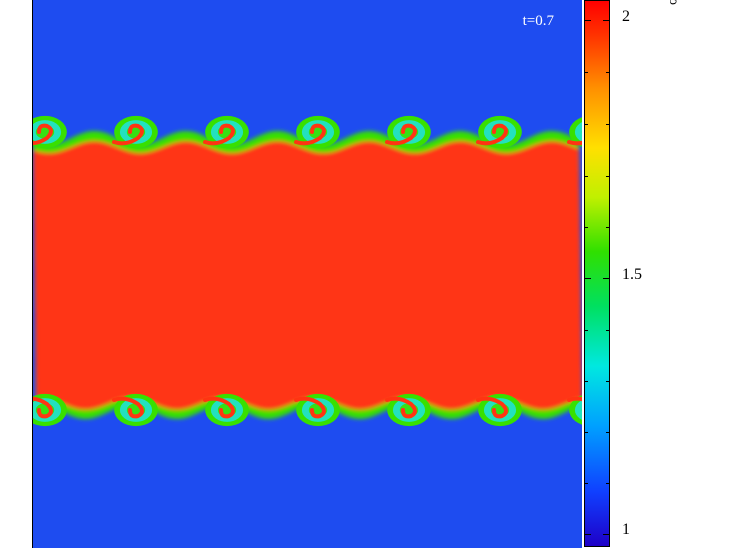 This screenshot has height=548, width=731. What do you see at coordinates (597, 273) in the screenshot?
I see `density-colorbar` at bounding box center [597, 273].